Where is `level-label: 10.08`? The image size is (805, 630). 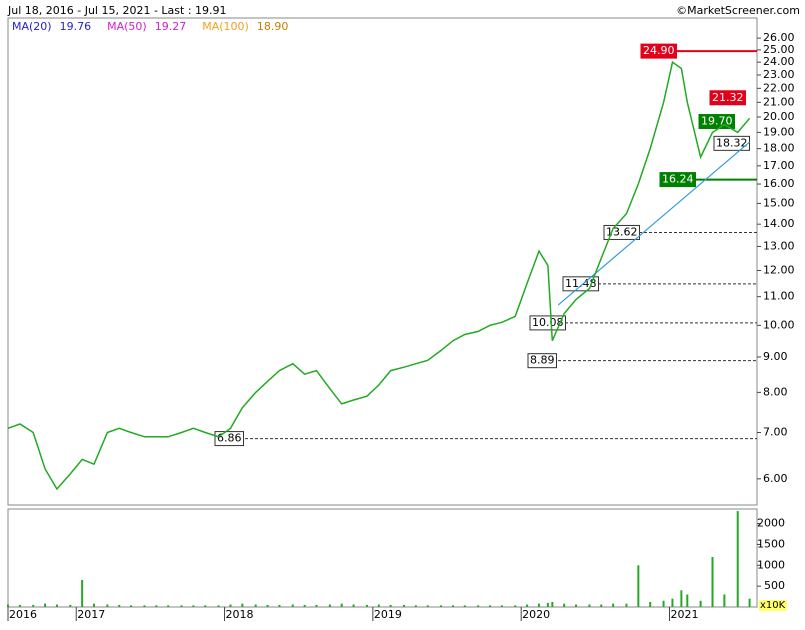
level-label: 10.08 is located at coordinates (548, 322).